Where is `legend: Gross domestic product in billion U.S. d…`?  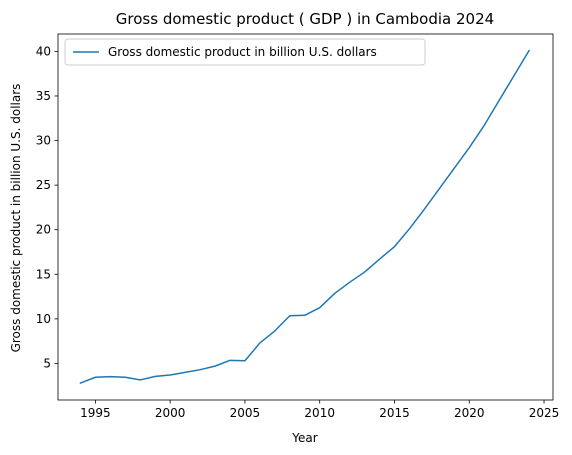
legend: Gross domestic product in billion U.S. d… is located at coordinates (245, 52).